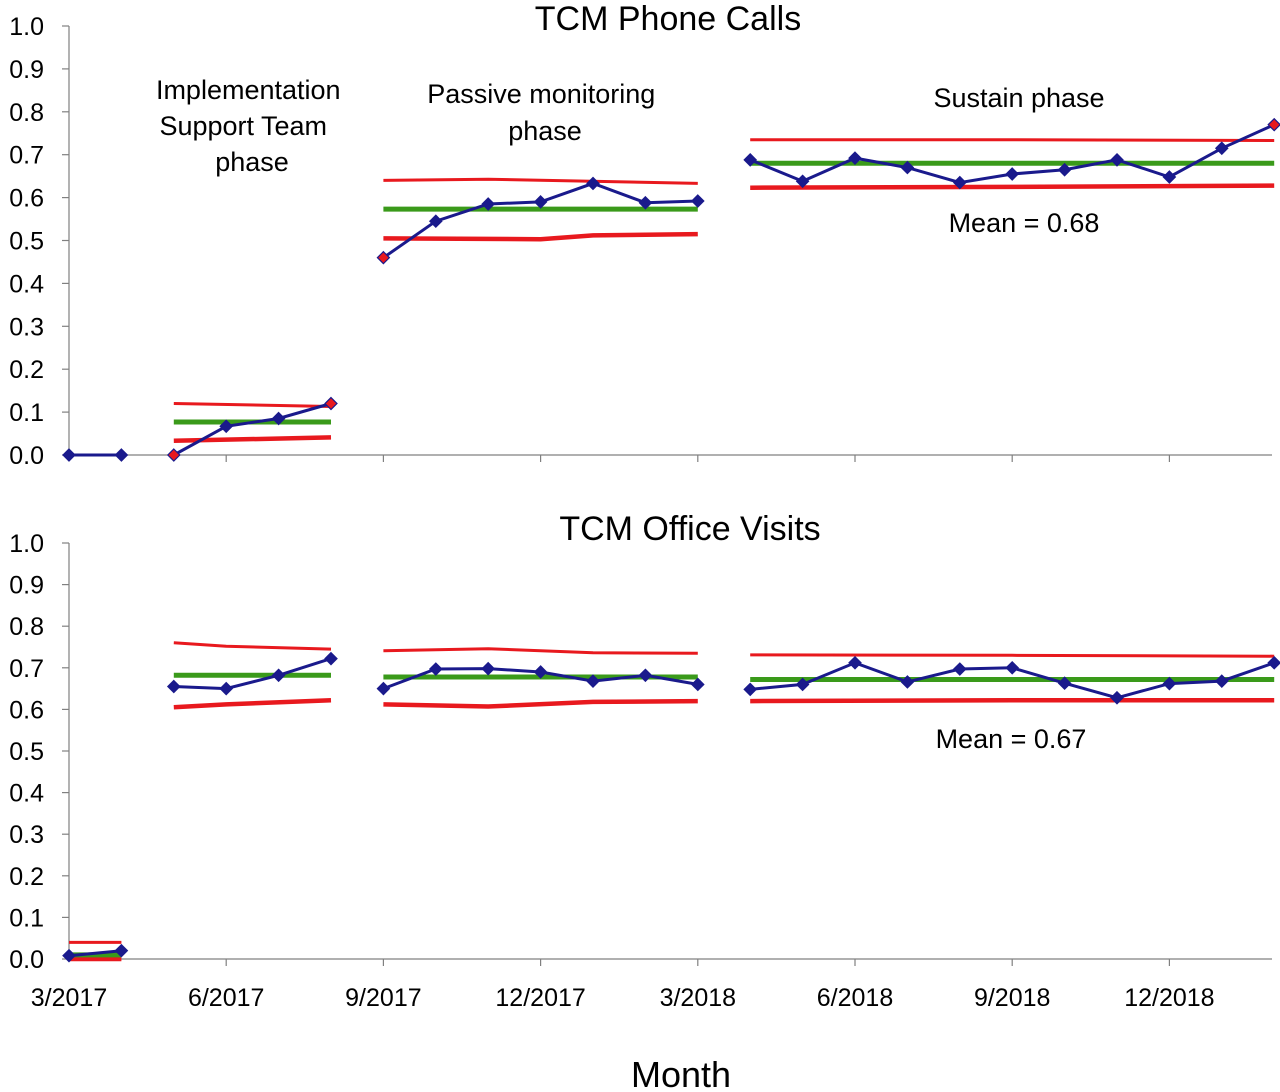 This screenshot has height=1092, width=1280. I want to click on phone-calls-y-tick-label: 0.0, so click(26, 456).